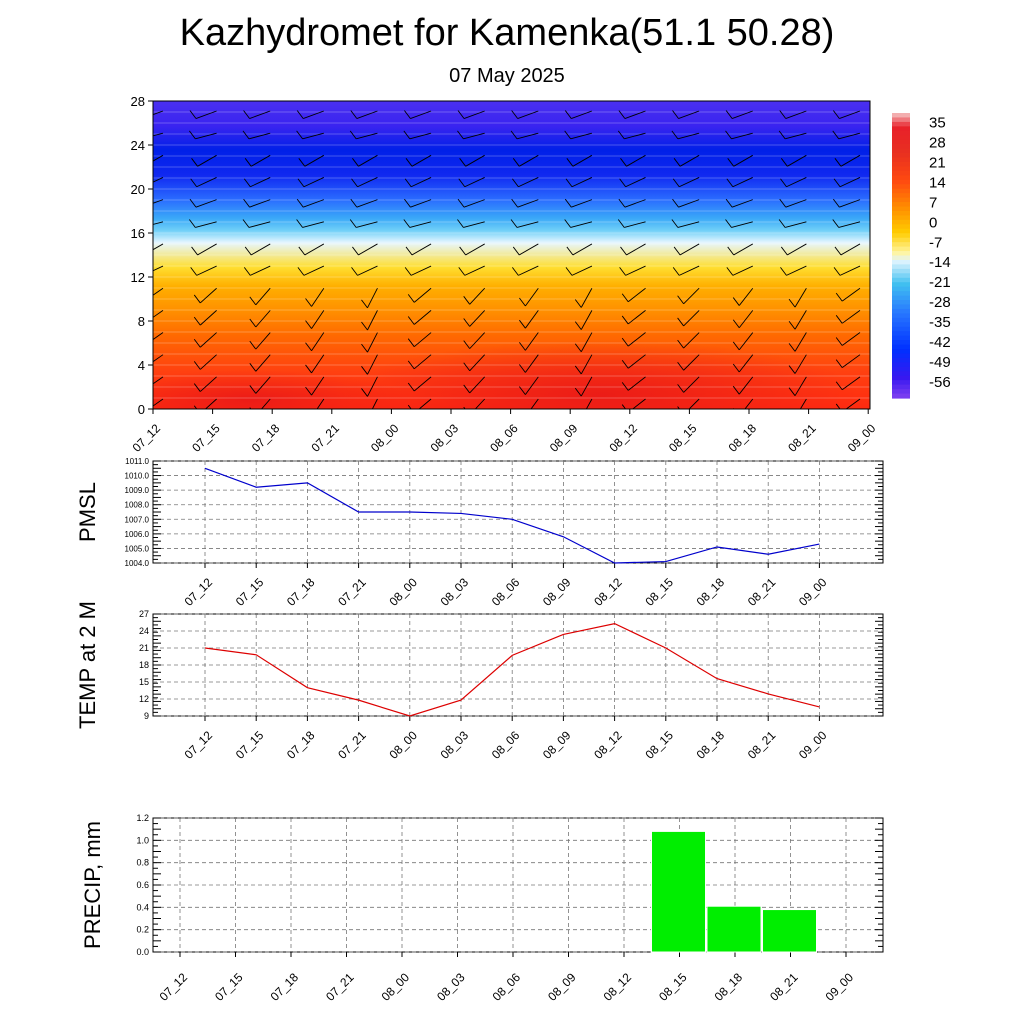 This screenshot has width=1024, height=1024. Describe the element at coordinates (144, 614) in the screenshot. I see `y-tick-label: 27` at that location.